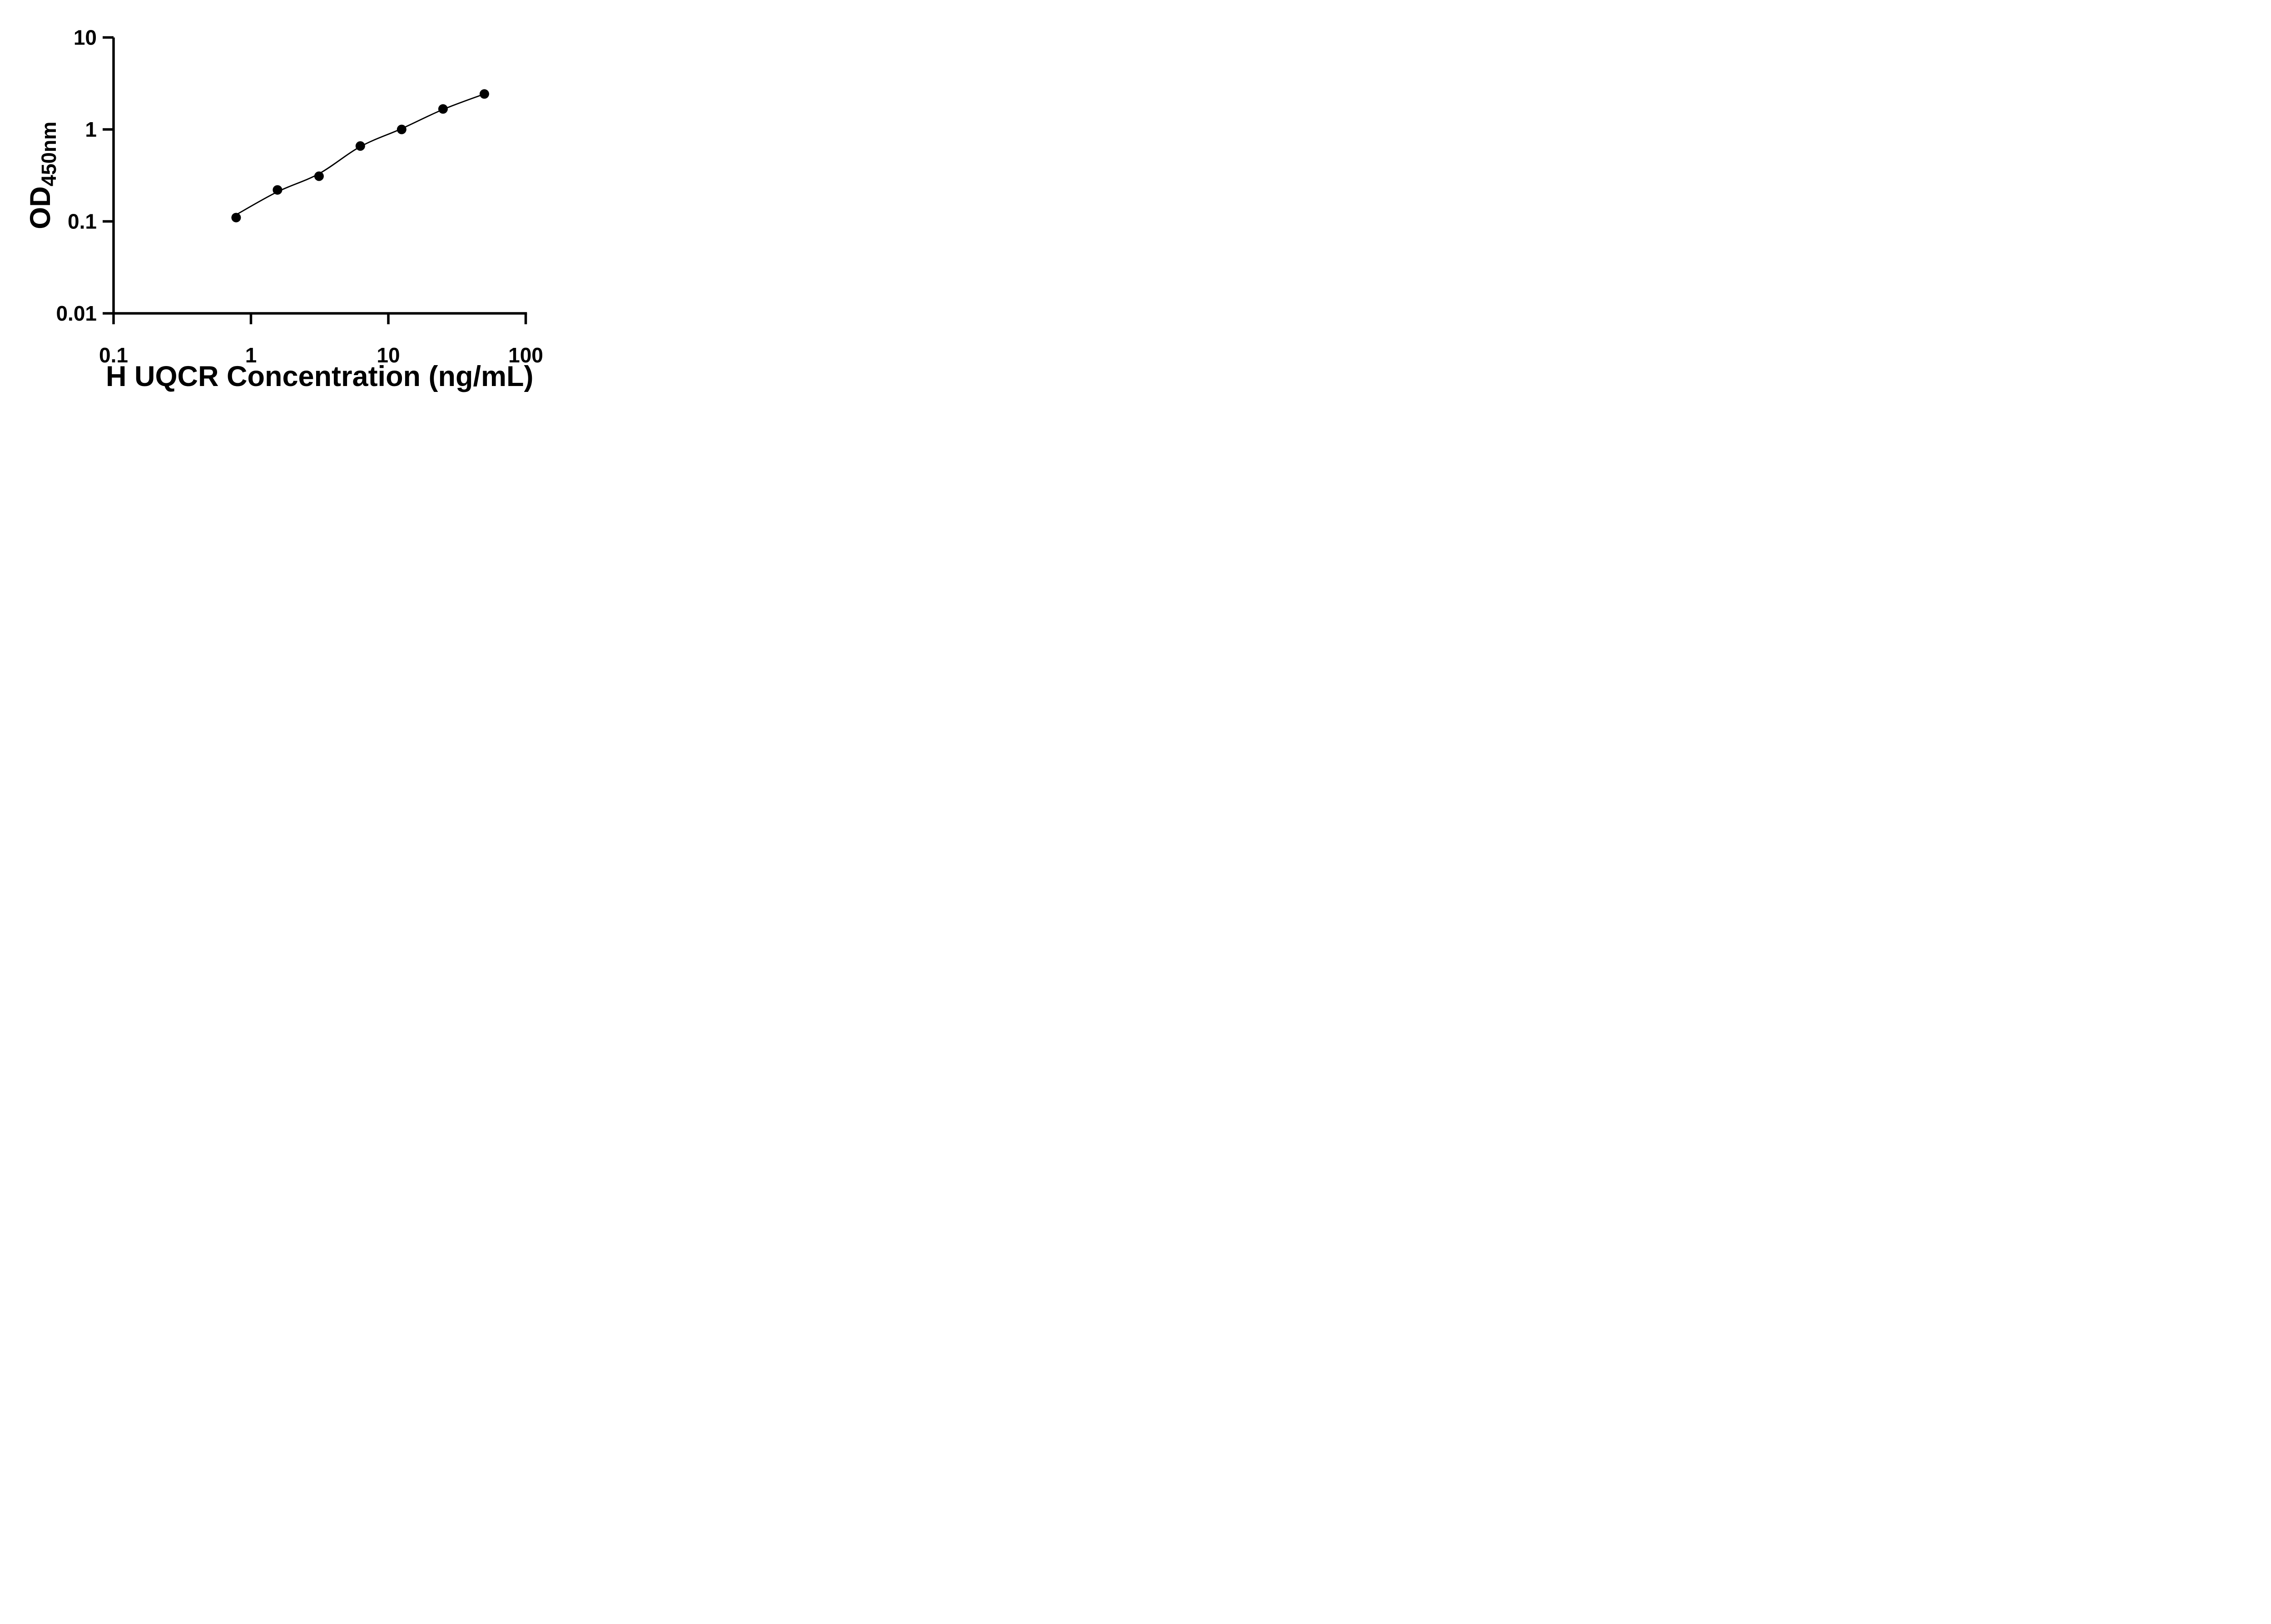  I want to click on y-axis-title: OD450nm, so click(42, 175).